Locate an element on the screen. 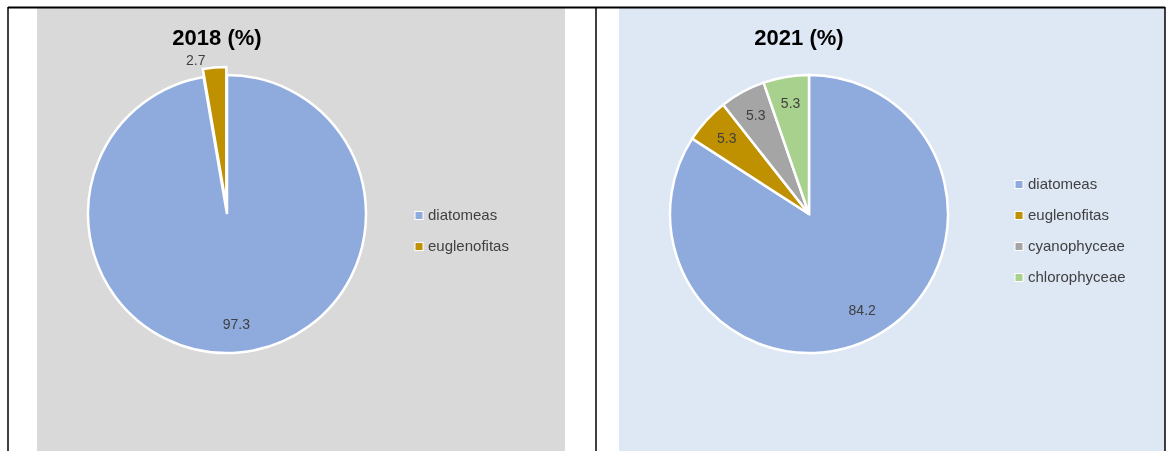 The height and width of the screenshot is (451, 1172). legend-label: cyanophyceae is located at coordinates (1076, 246).